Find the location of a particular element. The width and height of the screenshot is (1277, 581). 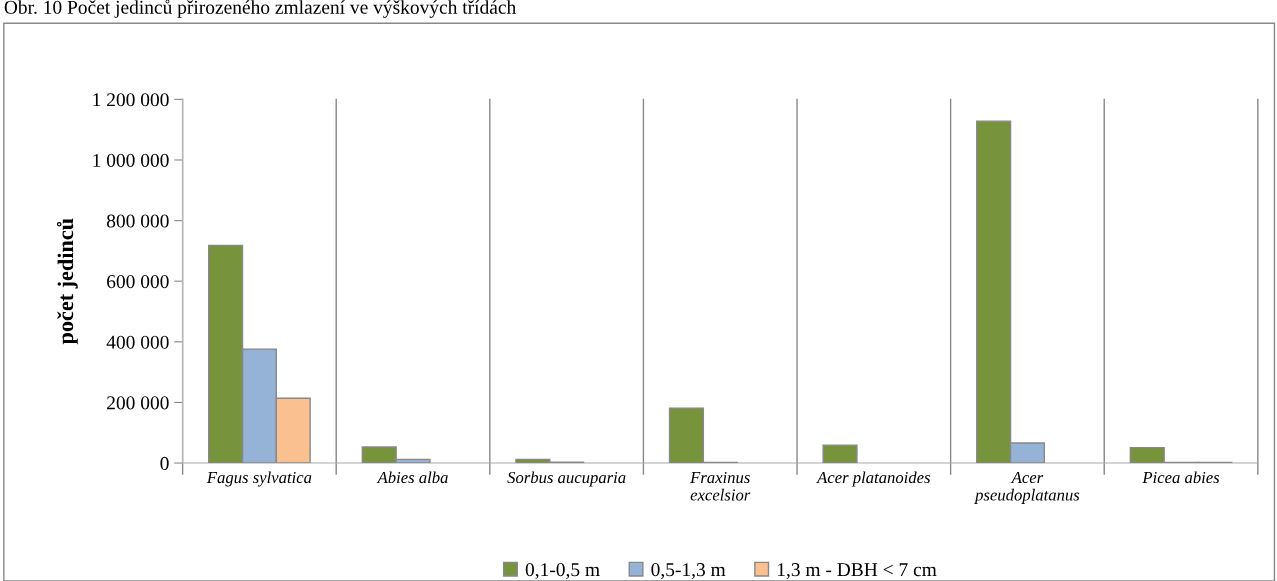

x-tick-label: Abies alba is located at coordinates (412, 477).